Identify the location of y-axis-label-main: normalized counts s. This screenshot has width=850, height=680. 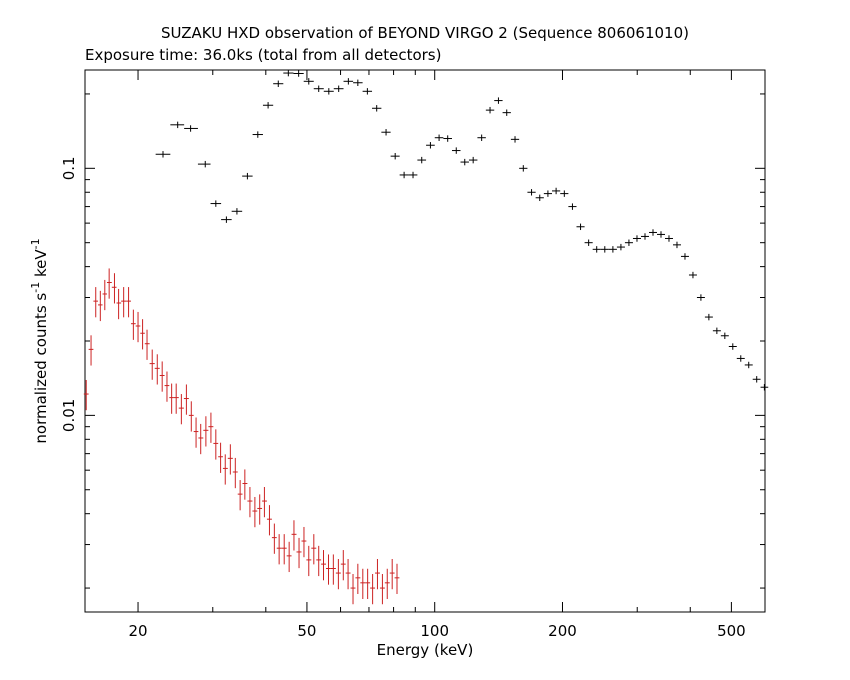
(41, 368).